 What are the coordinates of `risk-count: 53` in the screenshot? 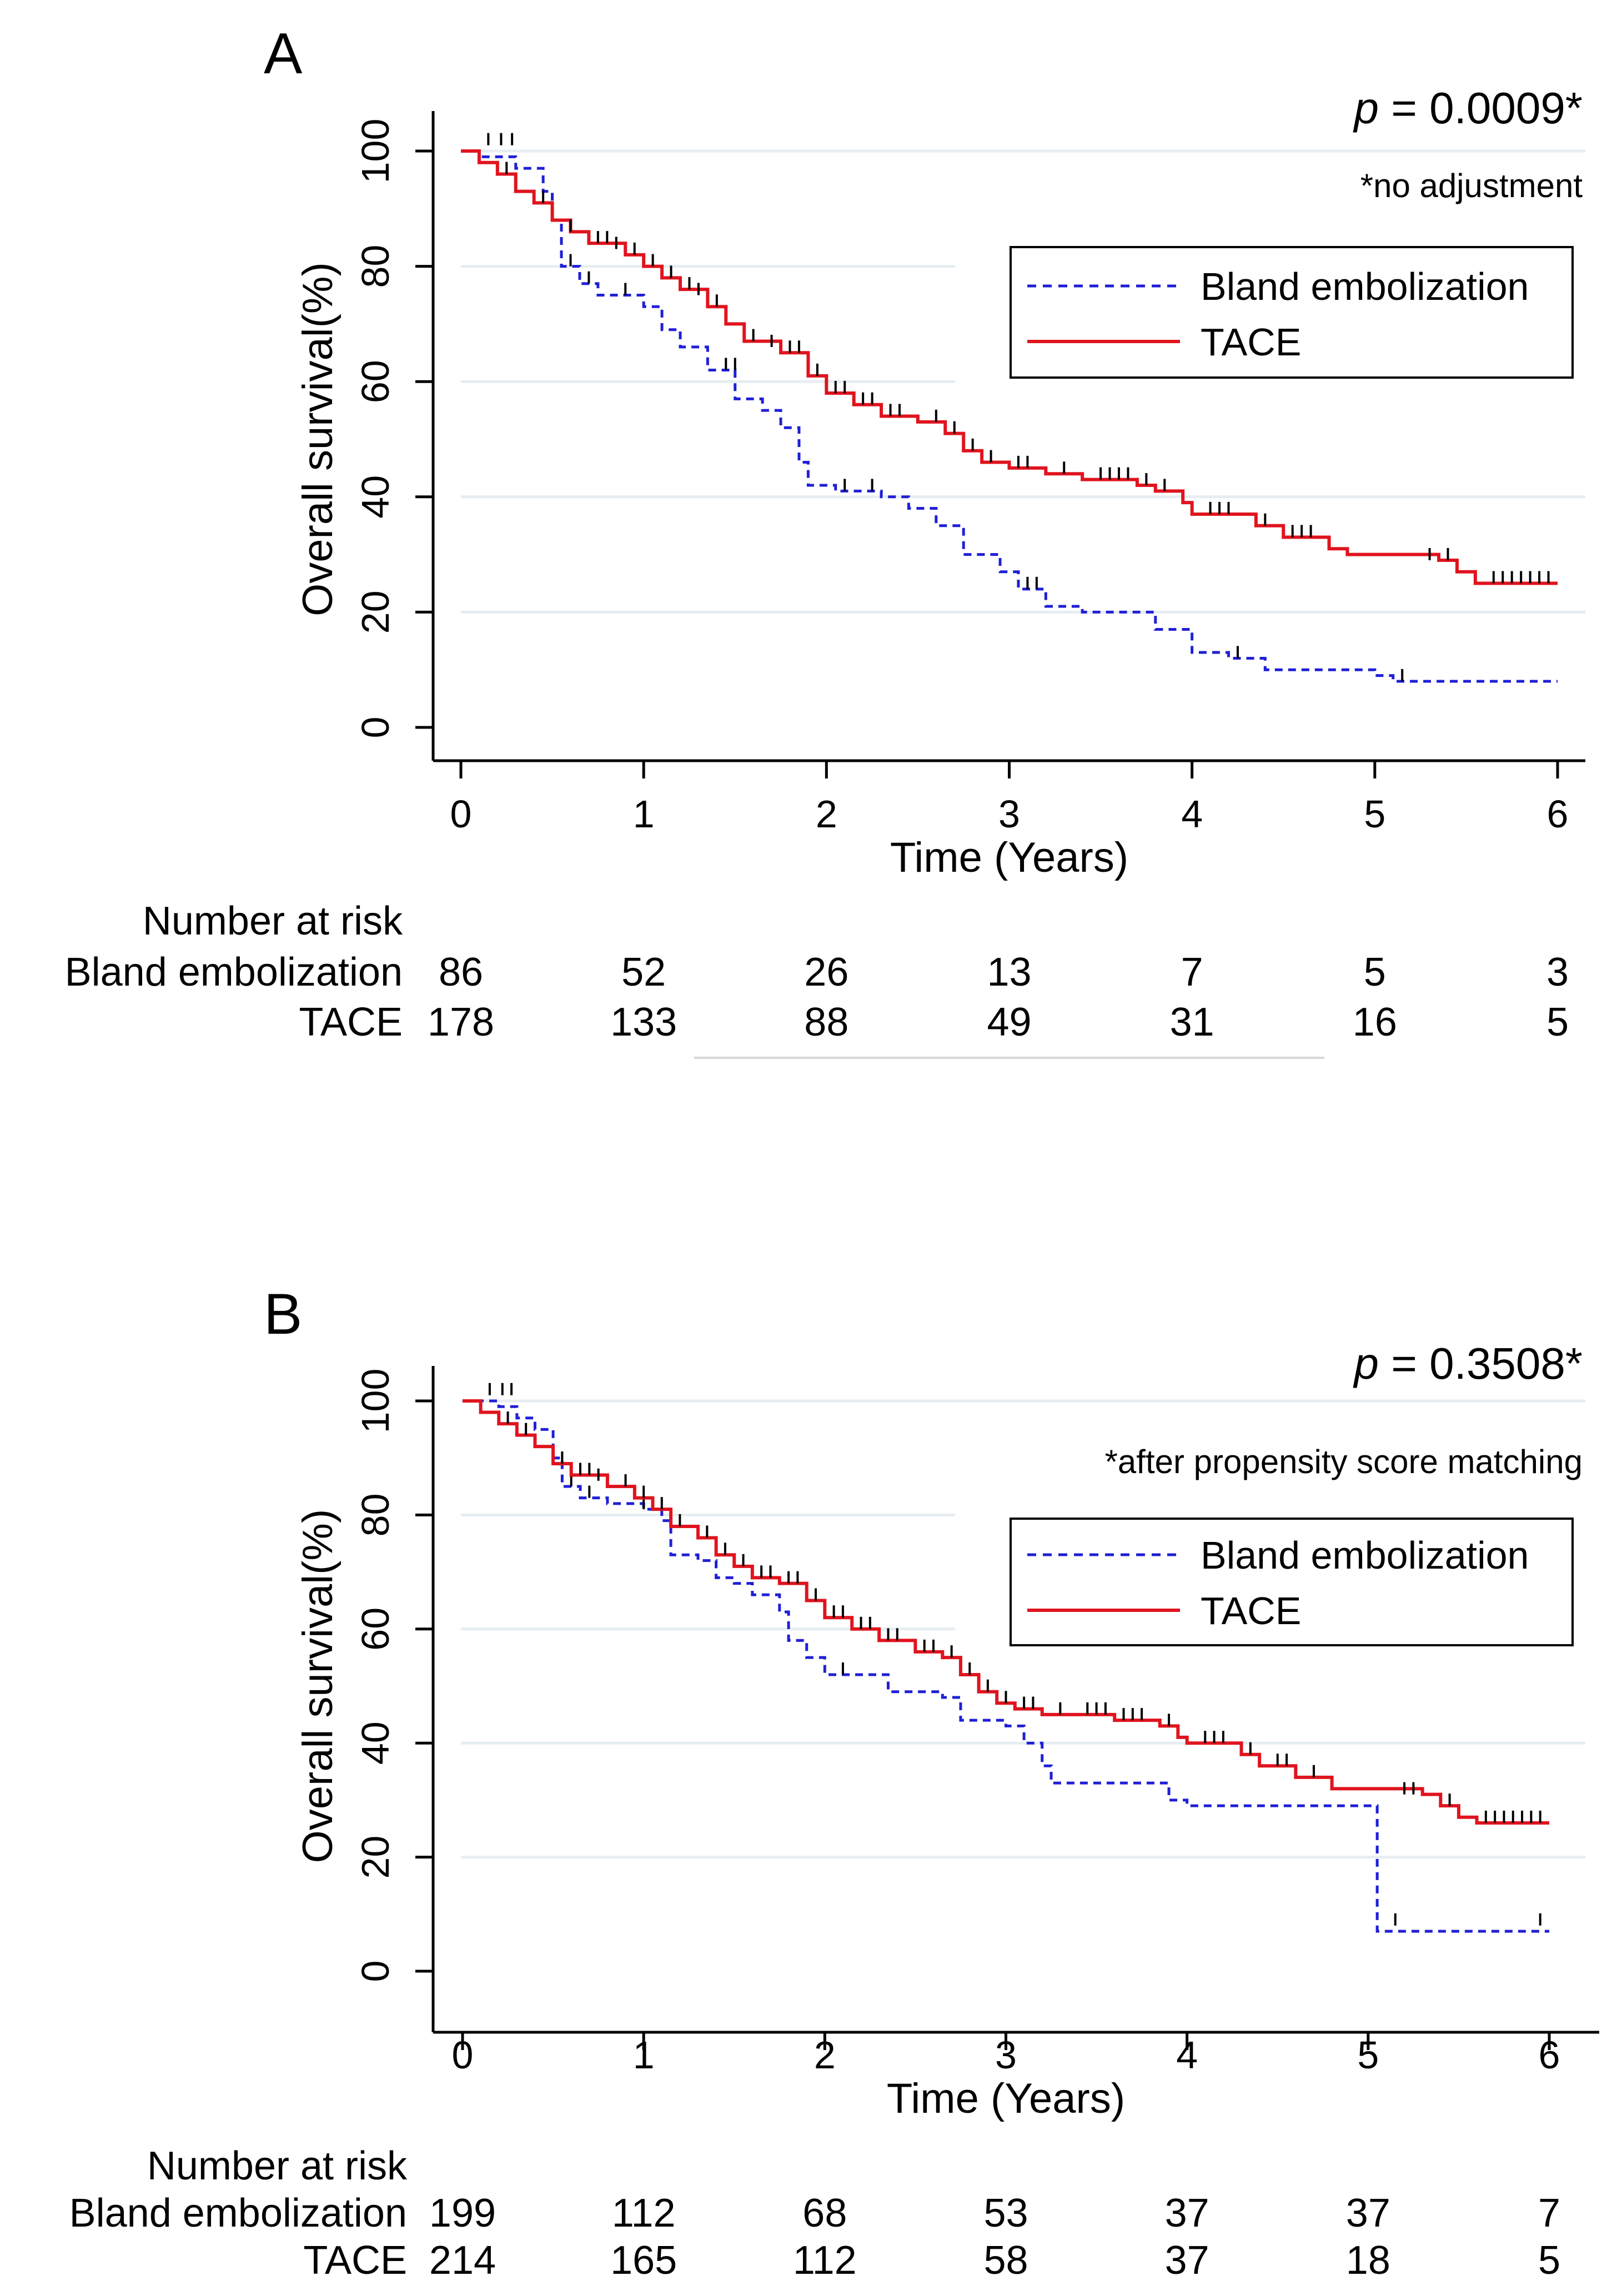 It's located at (1006, 2213).